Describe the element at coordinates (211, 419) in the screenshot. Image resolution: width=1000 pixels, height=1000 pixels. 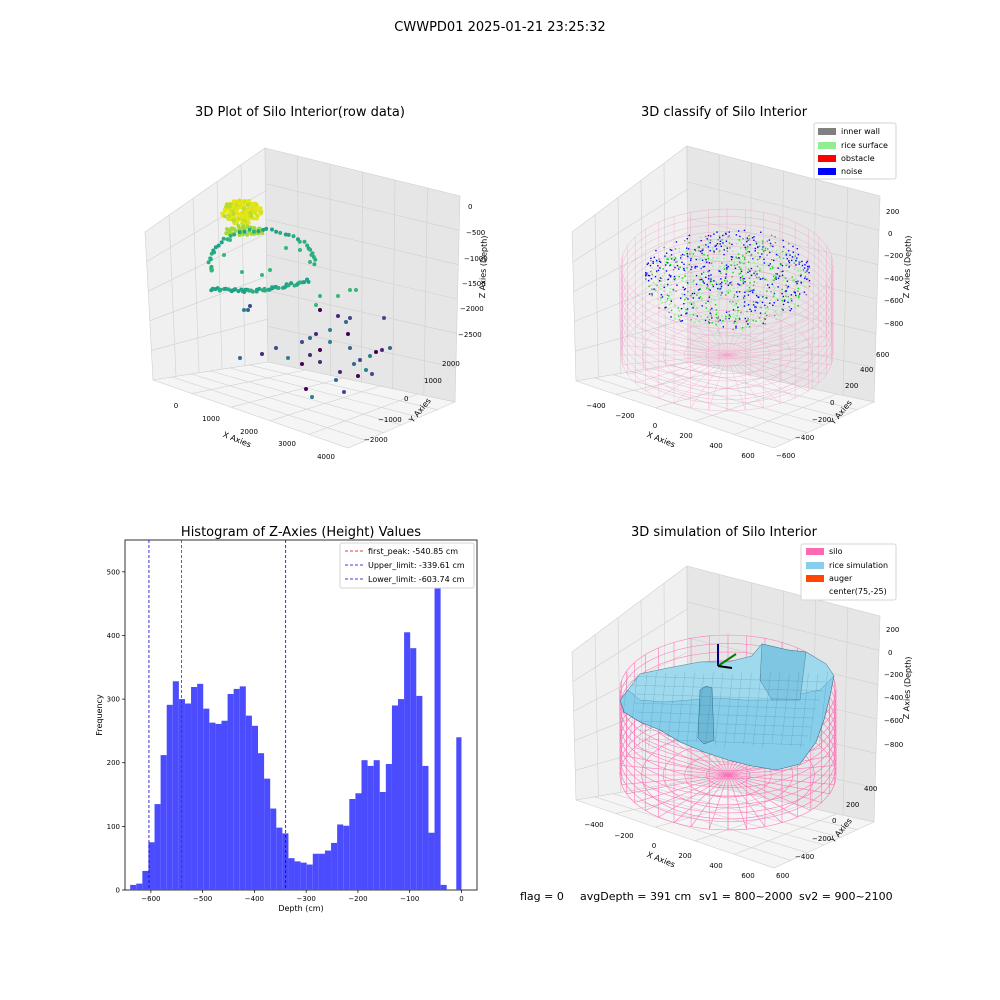
I see `raw-xtick: 1000` at that location.